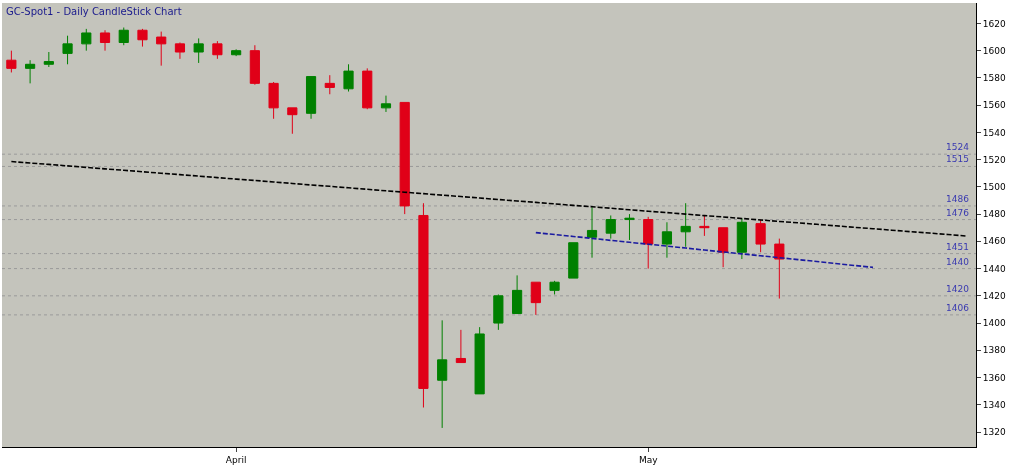 The image size is (1024, 467). Describe the element at coordinates (236, 459) in the screenshot. I see `x-tick-label: April` at that location.